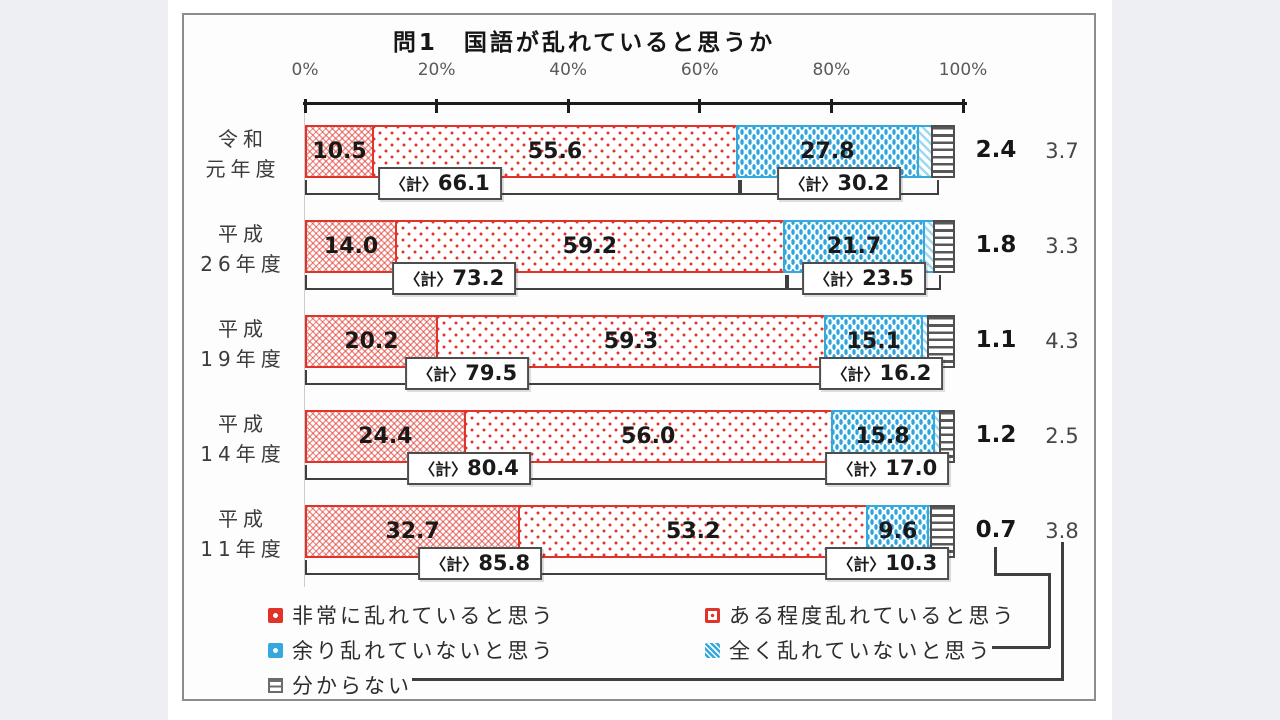  I want to click on outside-value-not-at-all: 1.8, so click(996, 245).